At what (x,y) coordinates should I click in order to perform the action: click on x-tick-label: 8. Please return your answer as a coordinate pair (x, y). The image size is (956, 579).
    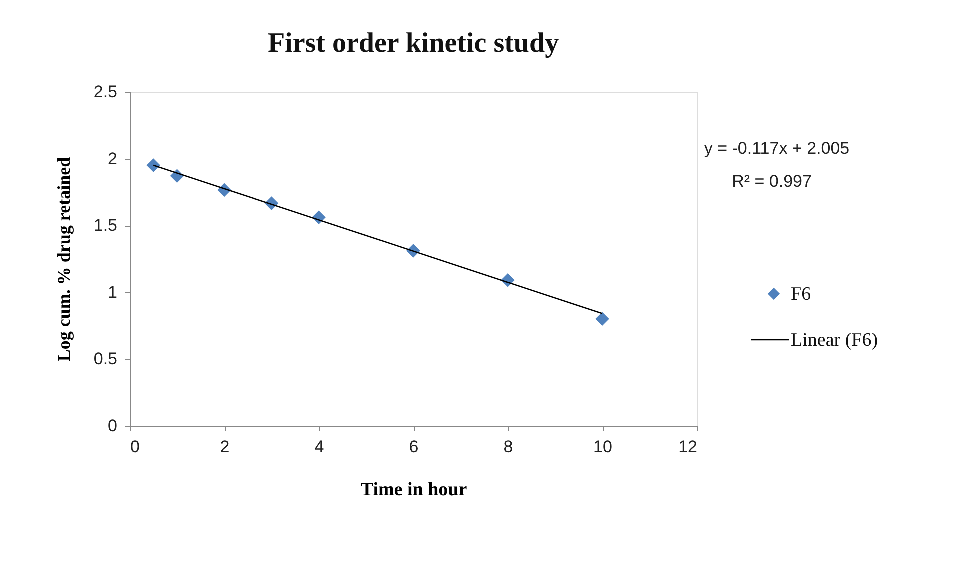
    Looking at the image, I should click on (509, 447).